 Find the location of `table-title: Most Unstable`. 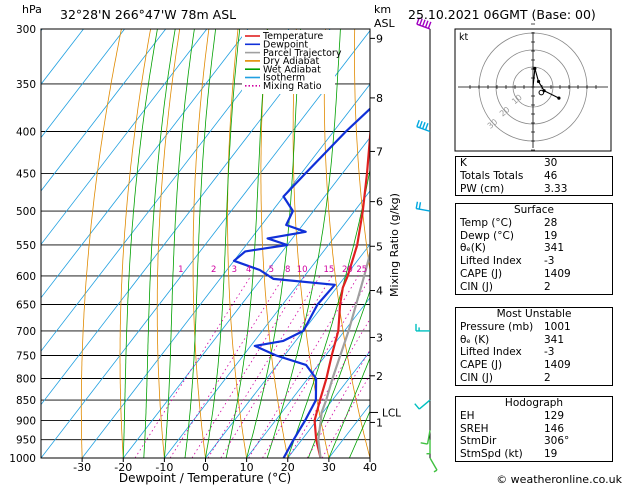

table-title: Most Unstable is located at coordinates (534, 314).